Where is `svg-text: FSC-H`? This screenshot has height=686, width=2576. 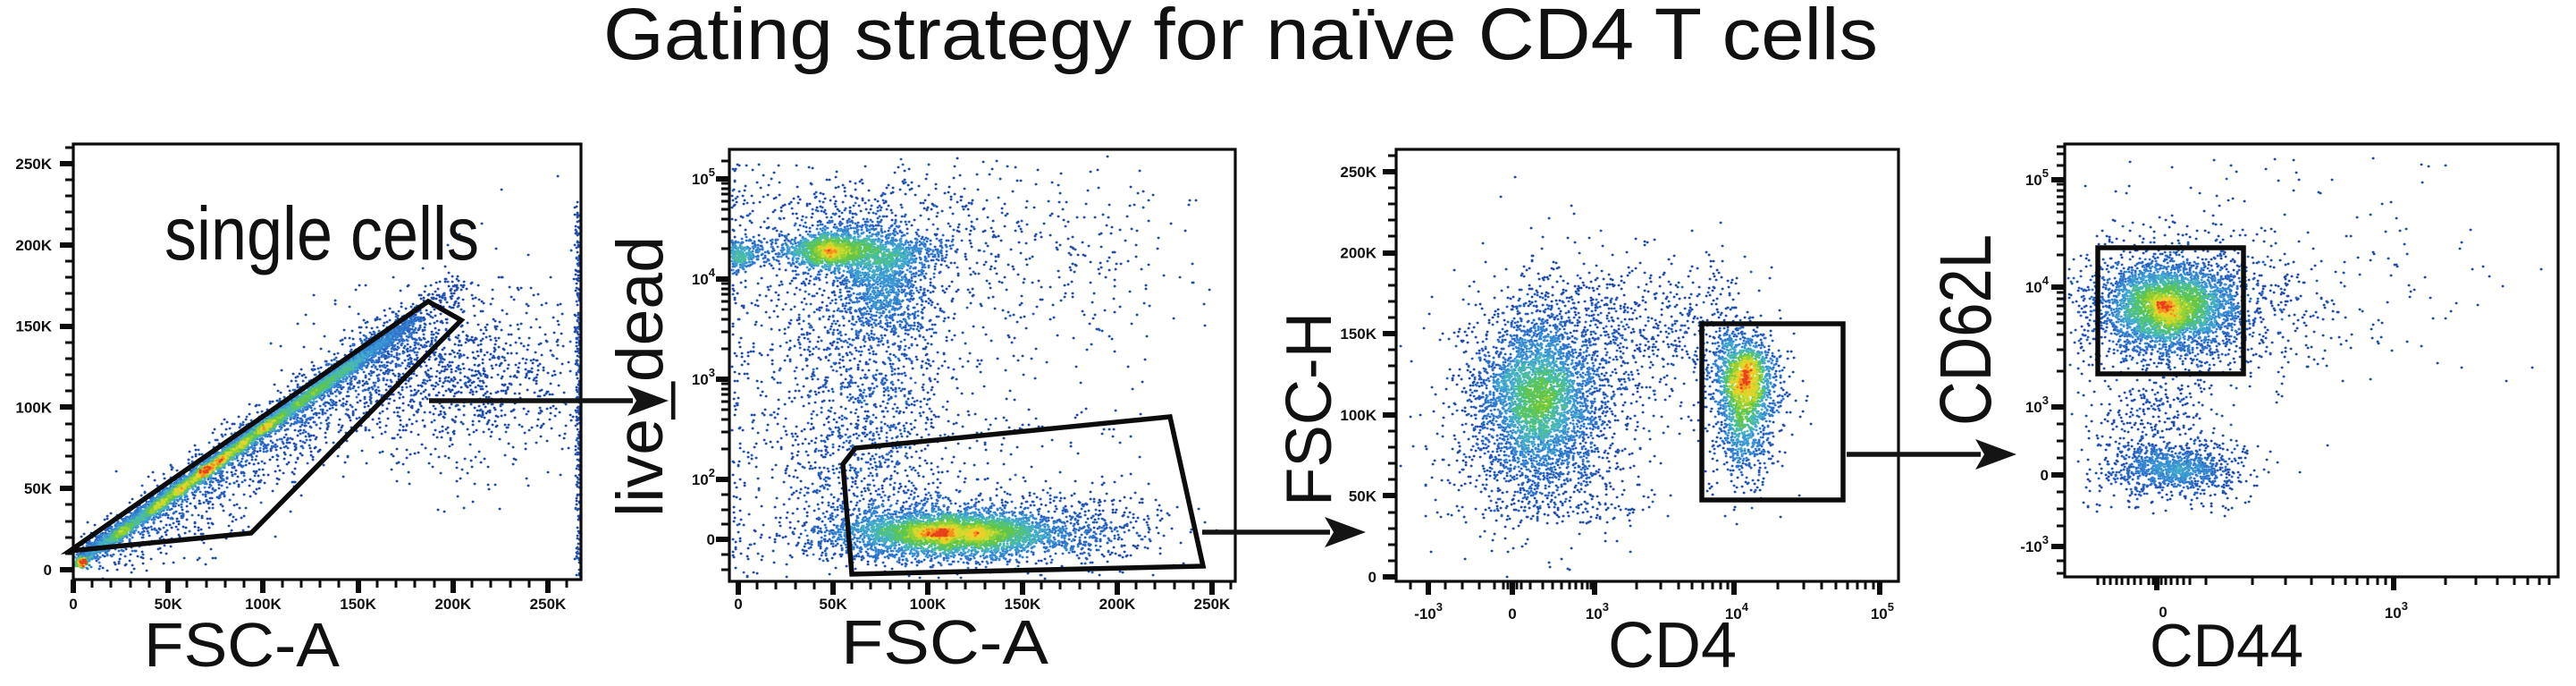
svg-text: FSC-H is located at coordinates (1310, 409).